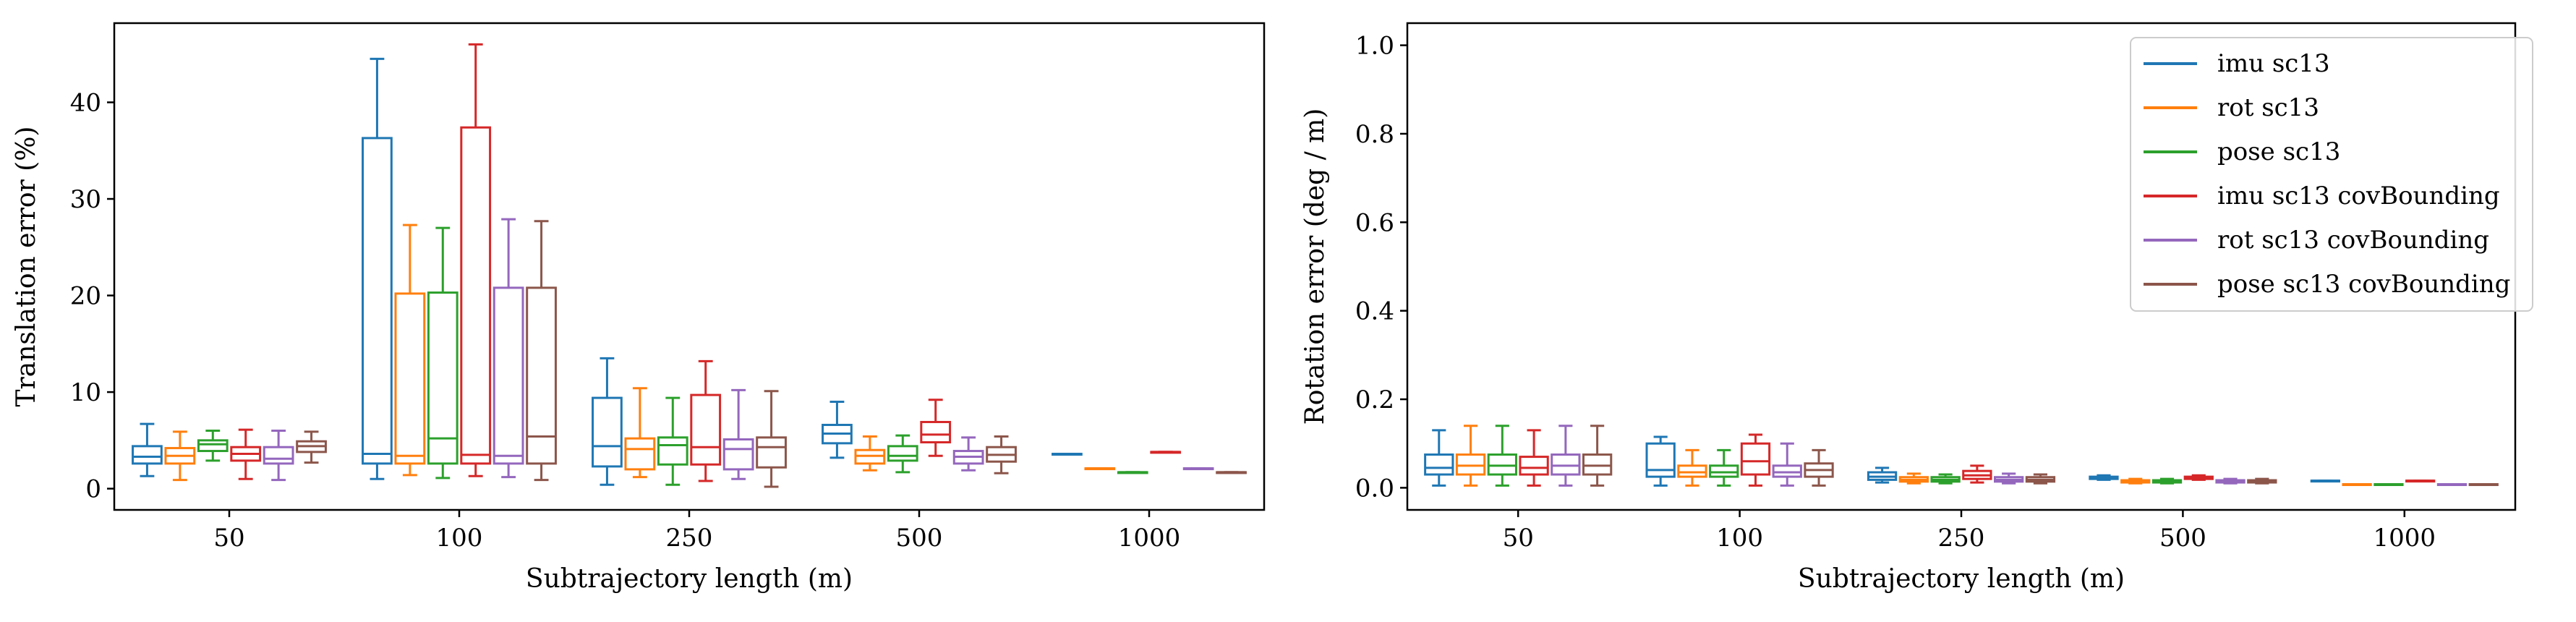 This screenshot has height=622, width=2576. What do you see at coordinates (2353, 240) in the screenshot?
I see `legend-label: rot sc13 covBounding` at bounding box center [2353, 240].